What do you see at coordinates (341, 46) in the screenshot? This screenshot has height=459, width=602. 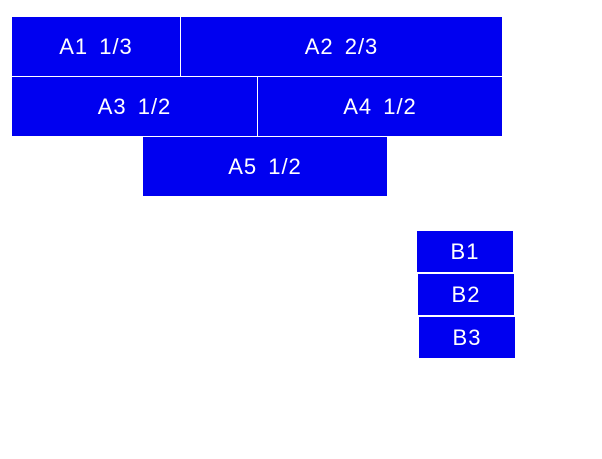 I see `box-a2: A2 2/3` at bounding box center [341, 46].